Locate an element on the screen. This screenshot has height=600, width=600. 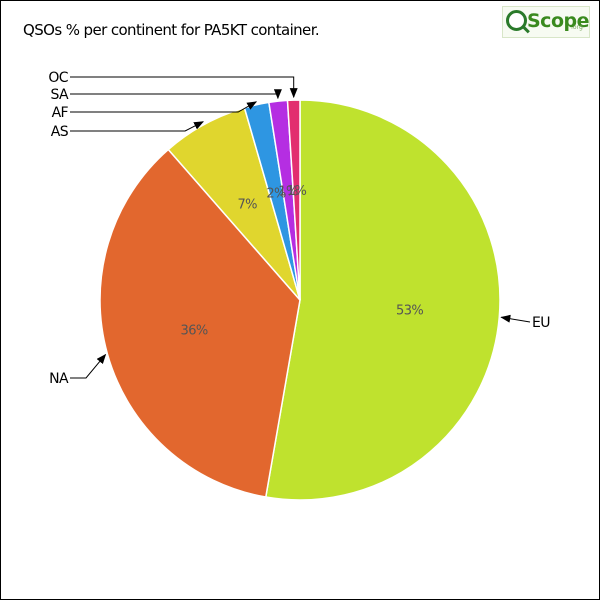
callout-line-eu is located at coordinates (515, 318).